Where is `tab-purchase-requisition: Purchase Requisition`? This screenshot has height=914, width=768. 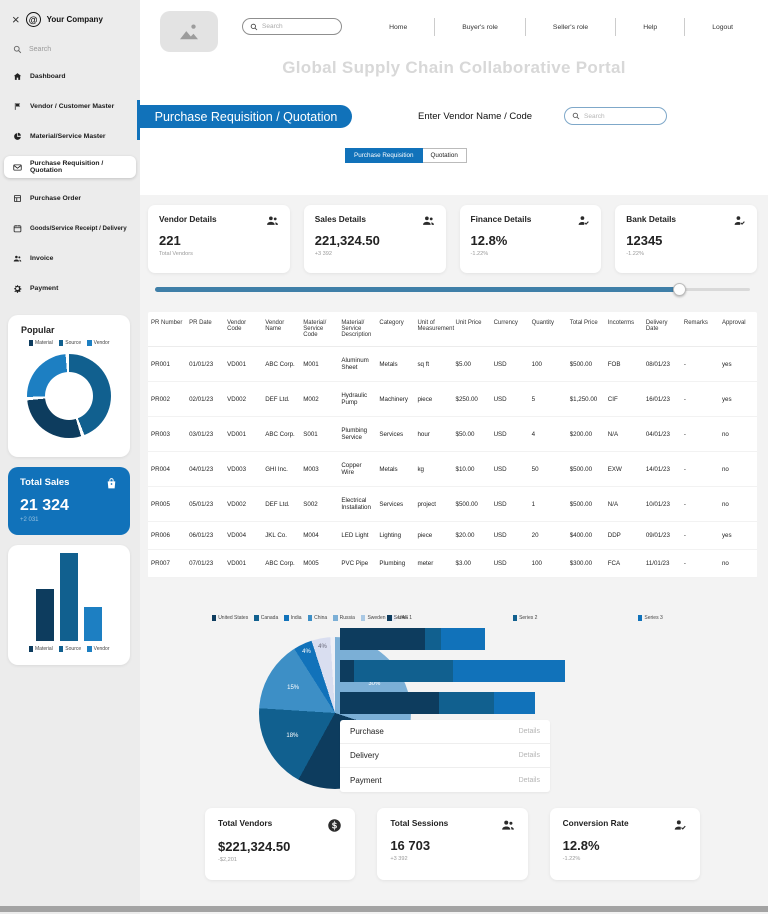
tab-purchase-requisition: Purchase Requisition is located at coordinates (384, 155).